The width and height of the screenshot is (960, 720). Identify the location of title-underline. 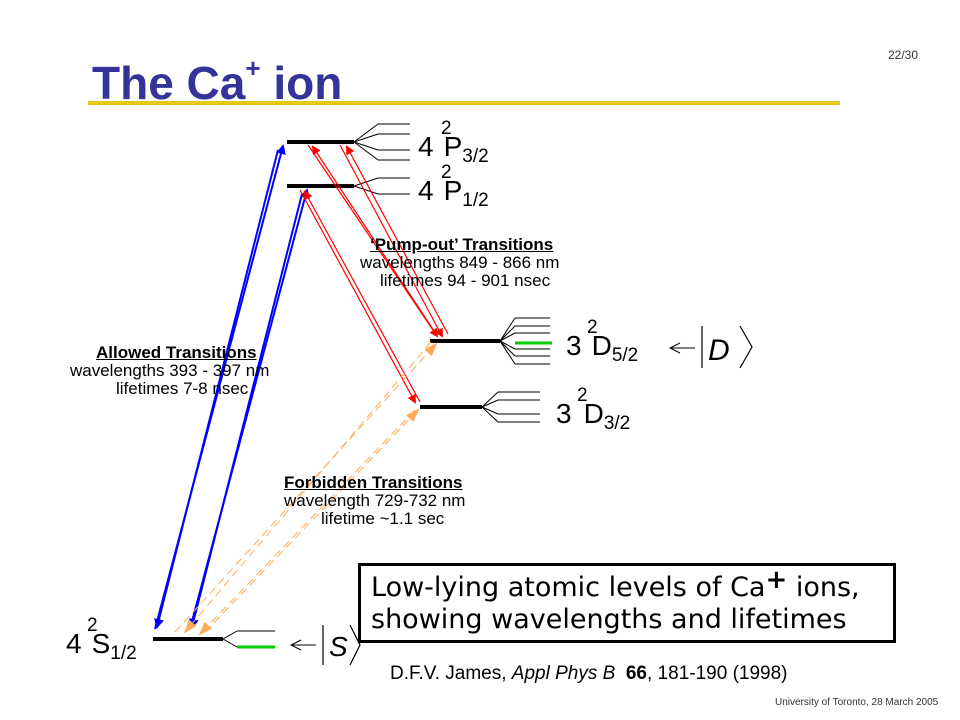
(464, 103).